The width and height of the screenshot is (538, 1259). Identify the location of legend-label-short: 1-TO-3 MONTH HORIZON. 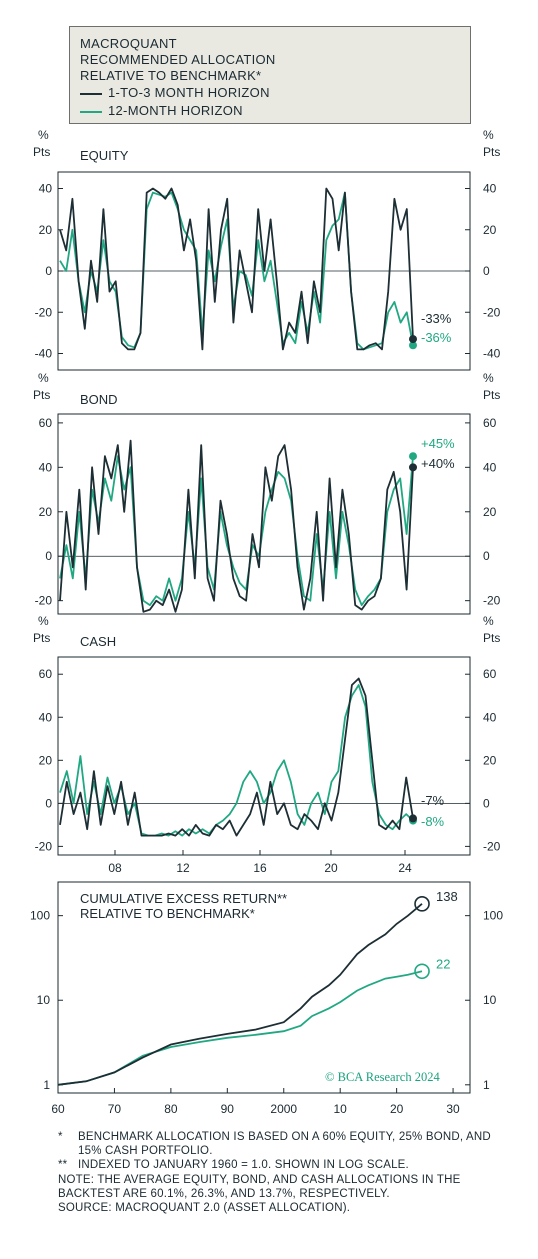
(189, 92).